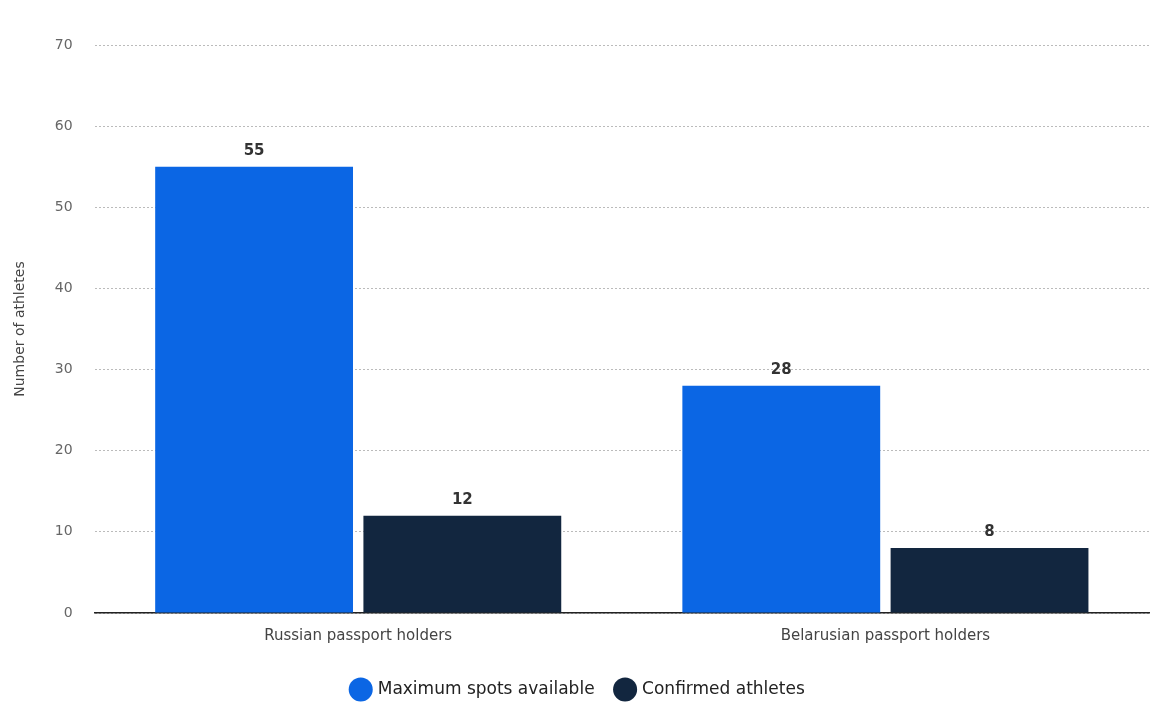  I want to click on y-tick-label: 40, so click(63, 287).